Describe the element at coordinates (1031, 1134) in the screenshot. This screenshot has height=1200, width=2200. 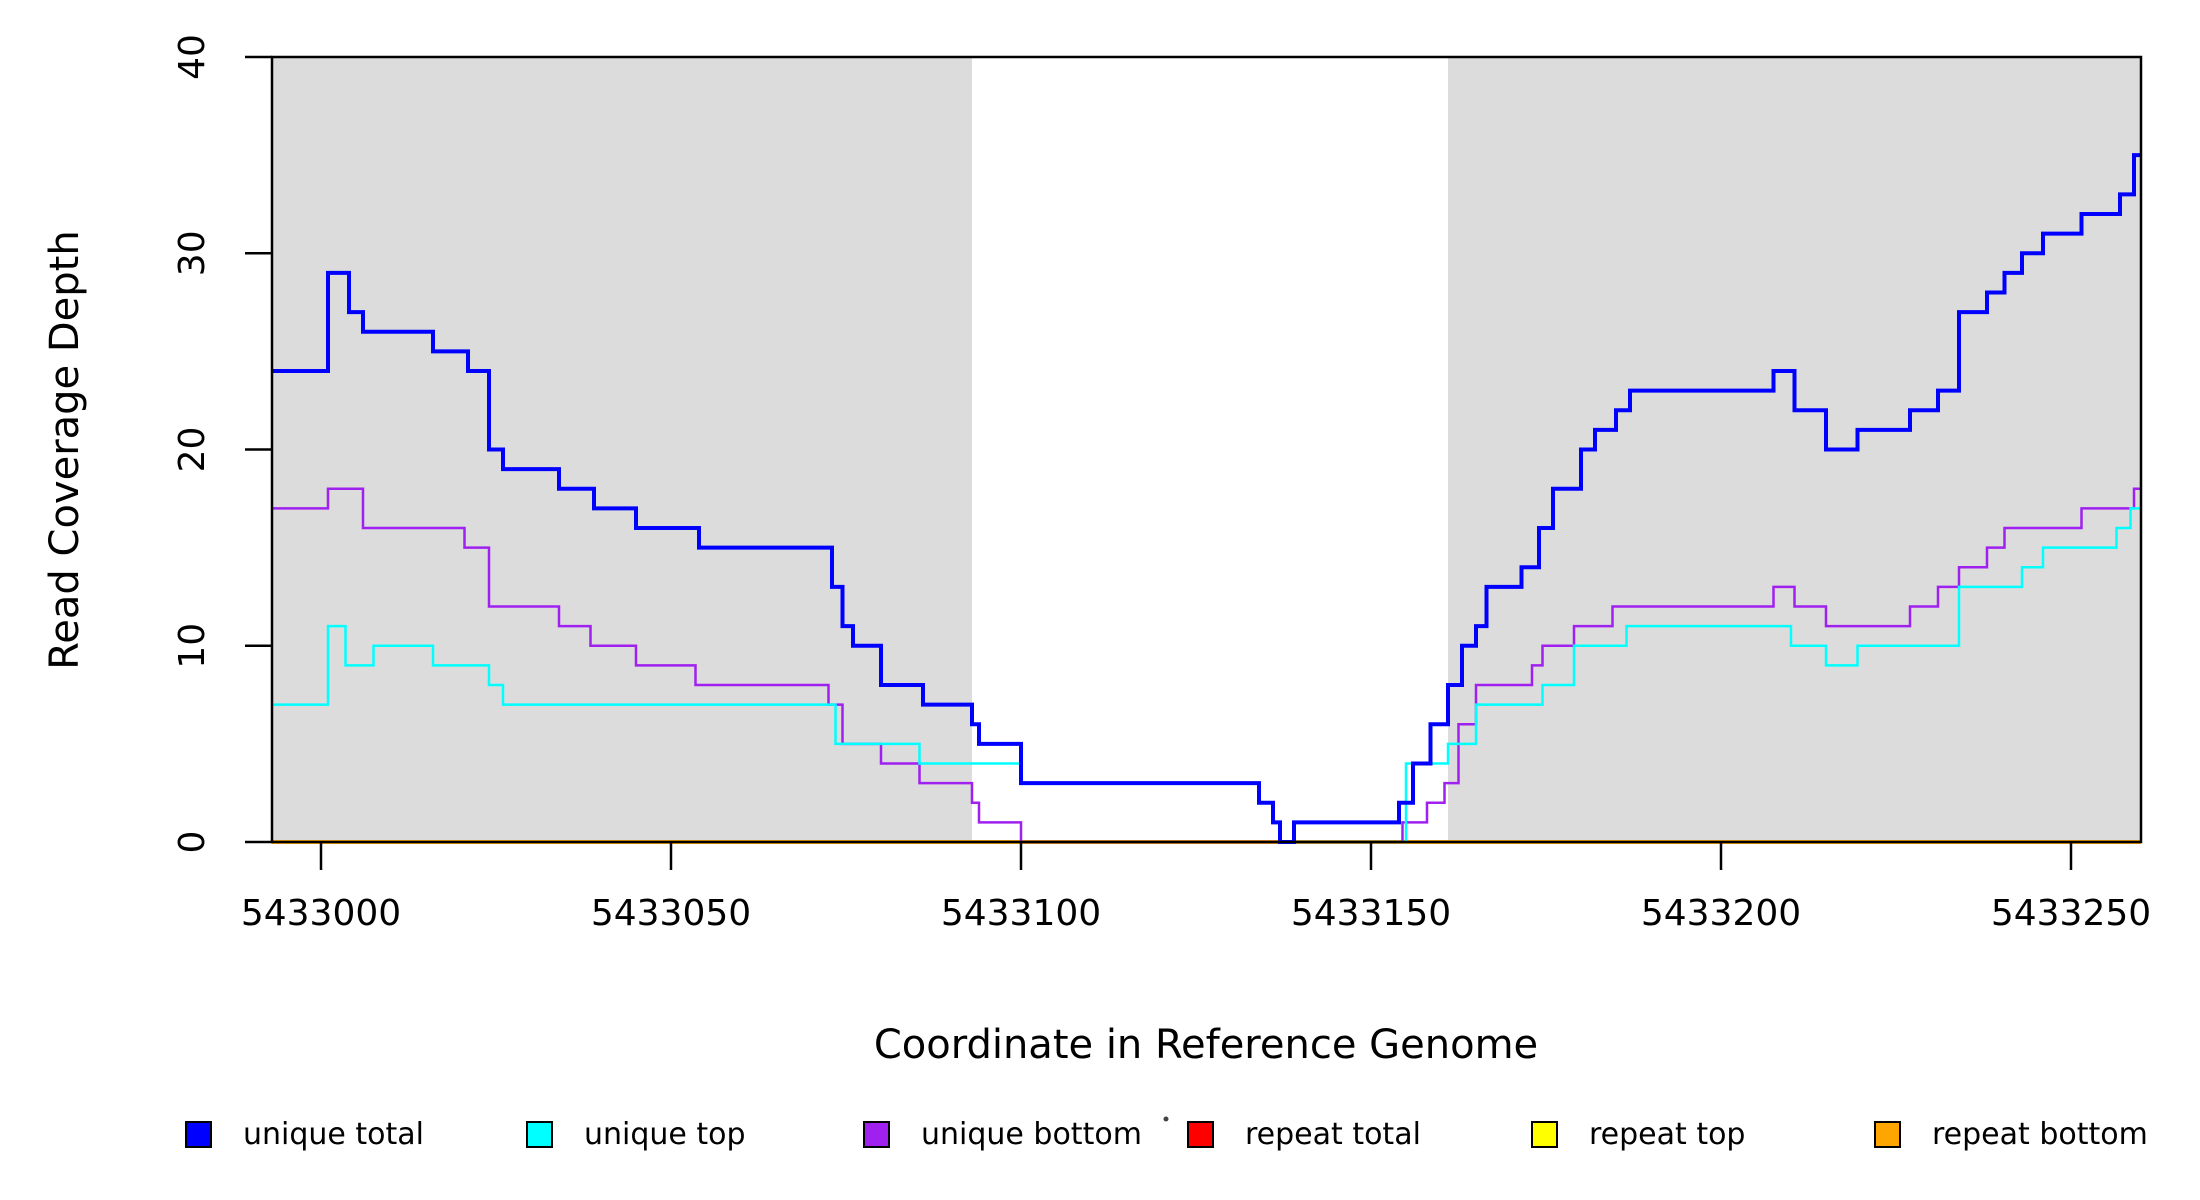
I see `legend-label-unique-bottom: unique bottom` at that location.